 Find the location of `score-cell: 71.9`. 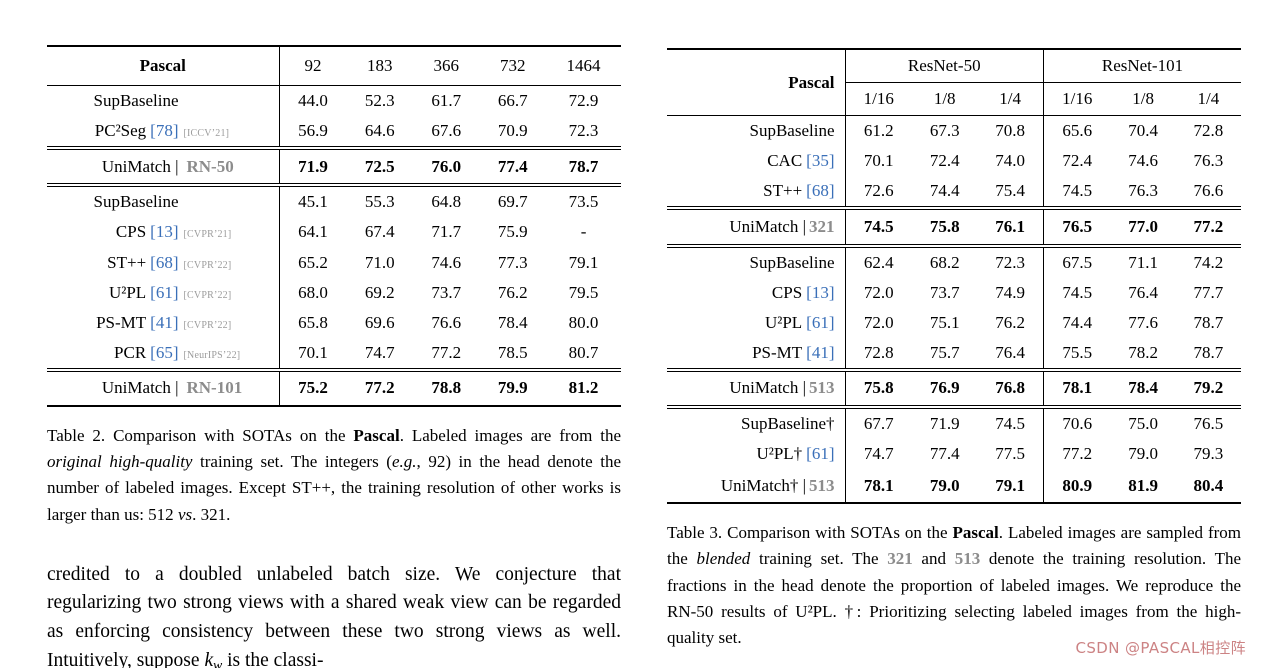

score-cell: 71.9 is located at coordinates (312, 167).